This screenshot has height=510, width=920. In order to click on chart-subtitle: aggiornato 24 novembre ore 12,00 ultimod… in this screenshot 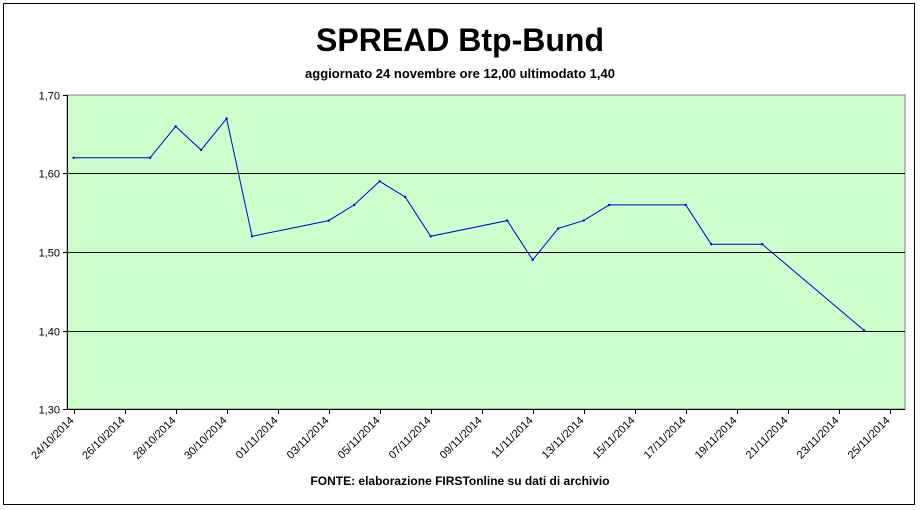, I will do `click(460, 73)`.